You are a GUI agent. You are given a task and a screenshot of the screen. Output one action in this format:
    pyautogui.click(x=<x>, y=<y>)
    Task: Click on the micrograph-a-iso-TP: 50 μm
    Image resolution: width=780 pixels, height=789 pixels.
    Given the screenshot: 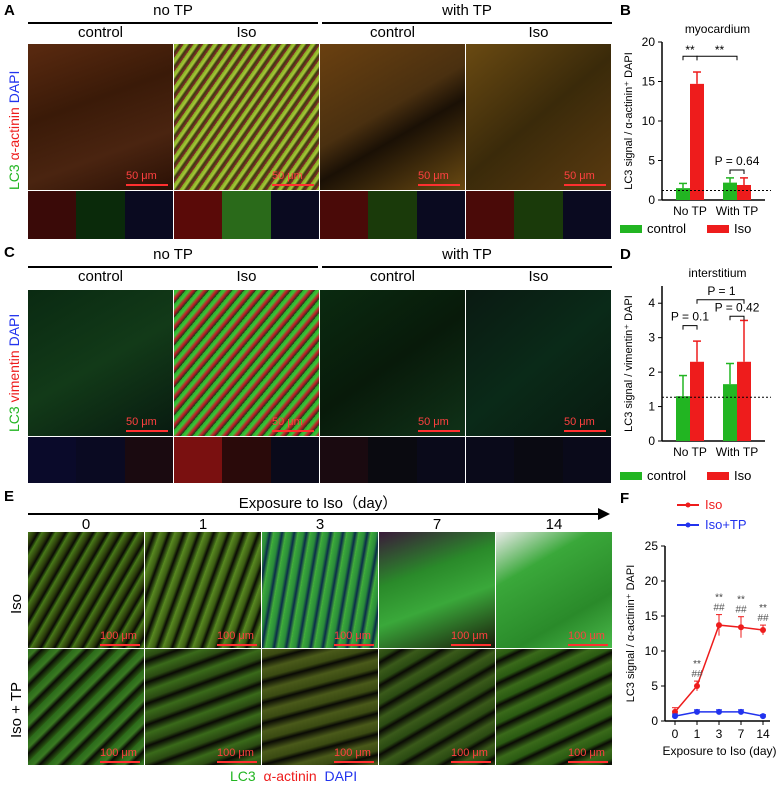 What is the action you would take?
    pyautogui.click(x=538, y=117)
    